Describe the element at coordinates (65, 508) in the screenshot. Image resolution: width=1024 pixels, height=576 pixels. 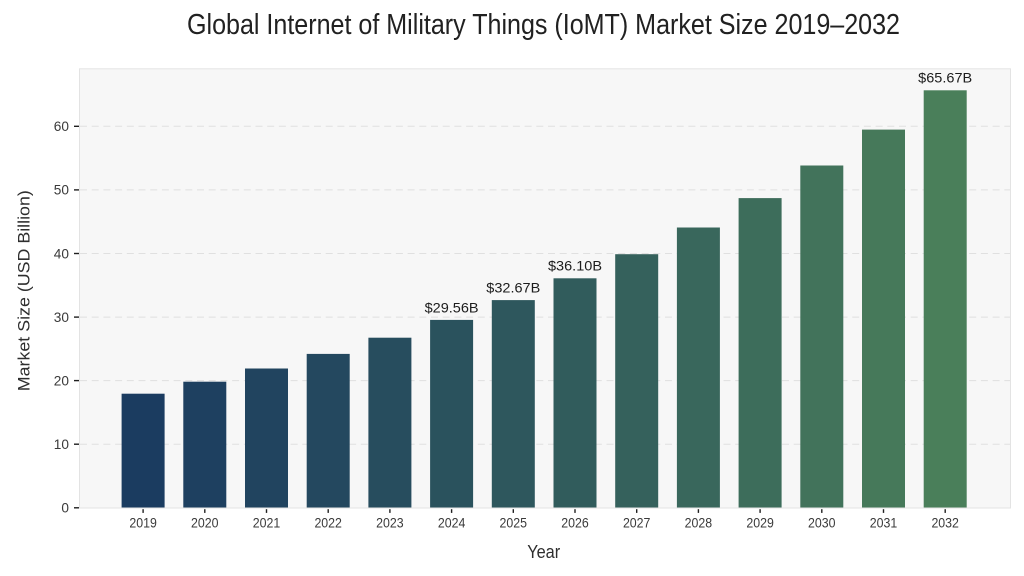
I see `svg-text: 0` at that location.